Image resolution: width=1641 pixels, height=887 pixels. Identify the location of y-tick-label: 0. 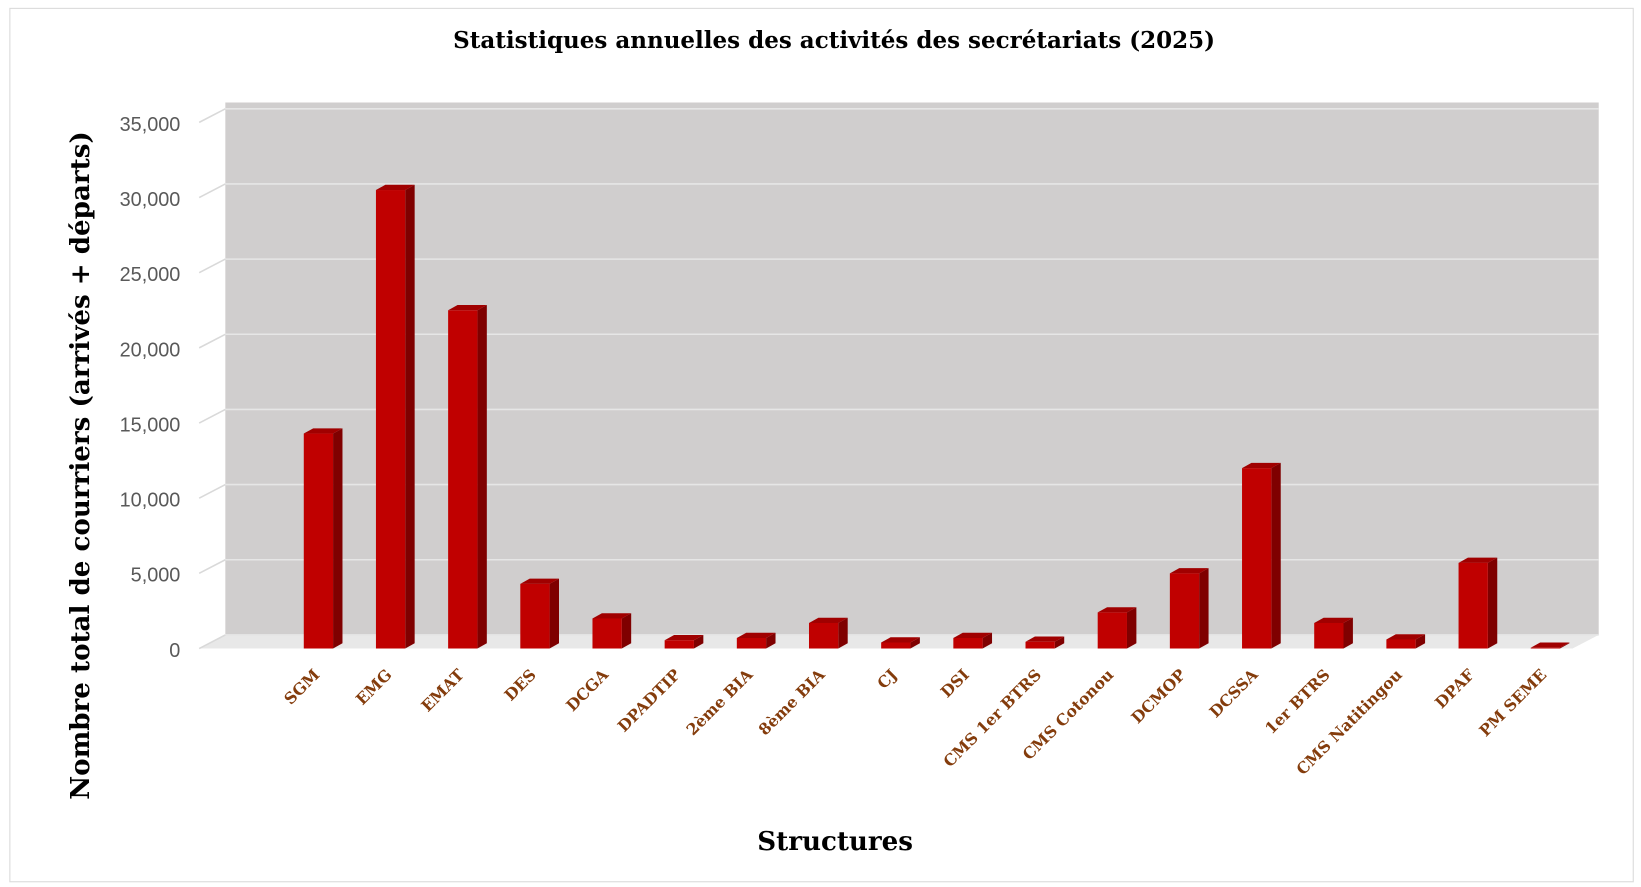
(174, 651).